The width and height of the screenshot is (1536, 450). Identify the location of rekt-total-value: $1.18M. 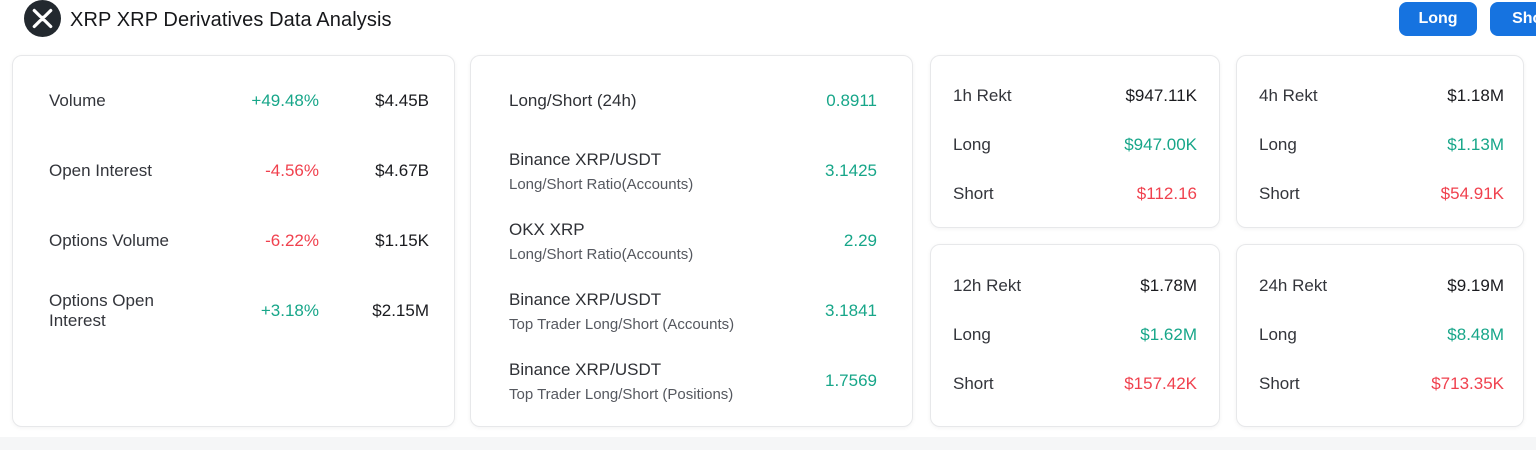
(1475, 95).